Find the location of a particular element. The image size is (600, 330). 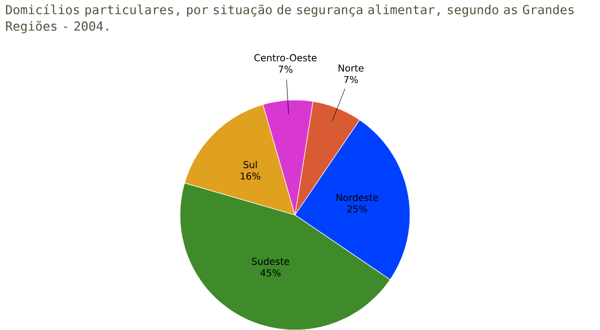

slice-label: Sul is located at coordinates (250, 164).